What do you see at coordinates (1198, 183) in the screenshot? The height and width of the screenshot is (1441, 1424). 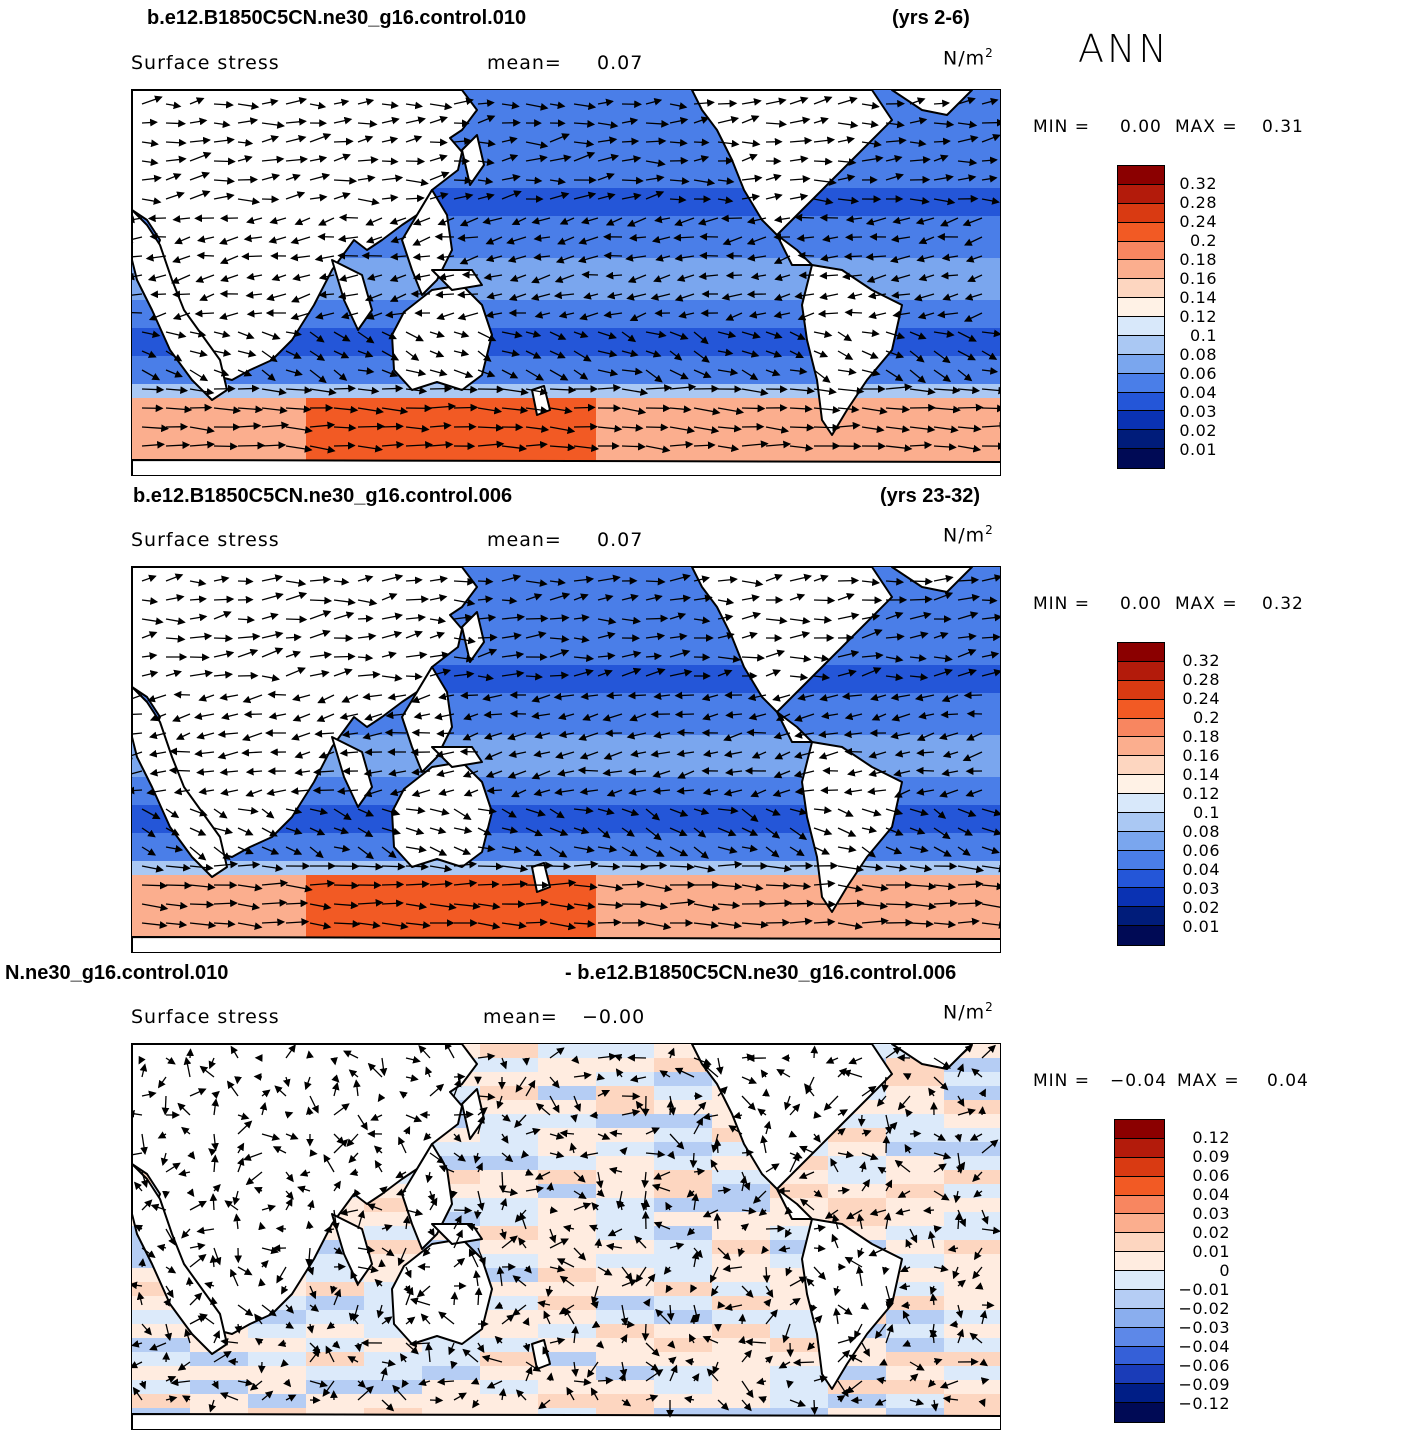 I see `colorbar-label: 0.32` at bounding box center [1198, 183].